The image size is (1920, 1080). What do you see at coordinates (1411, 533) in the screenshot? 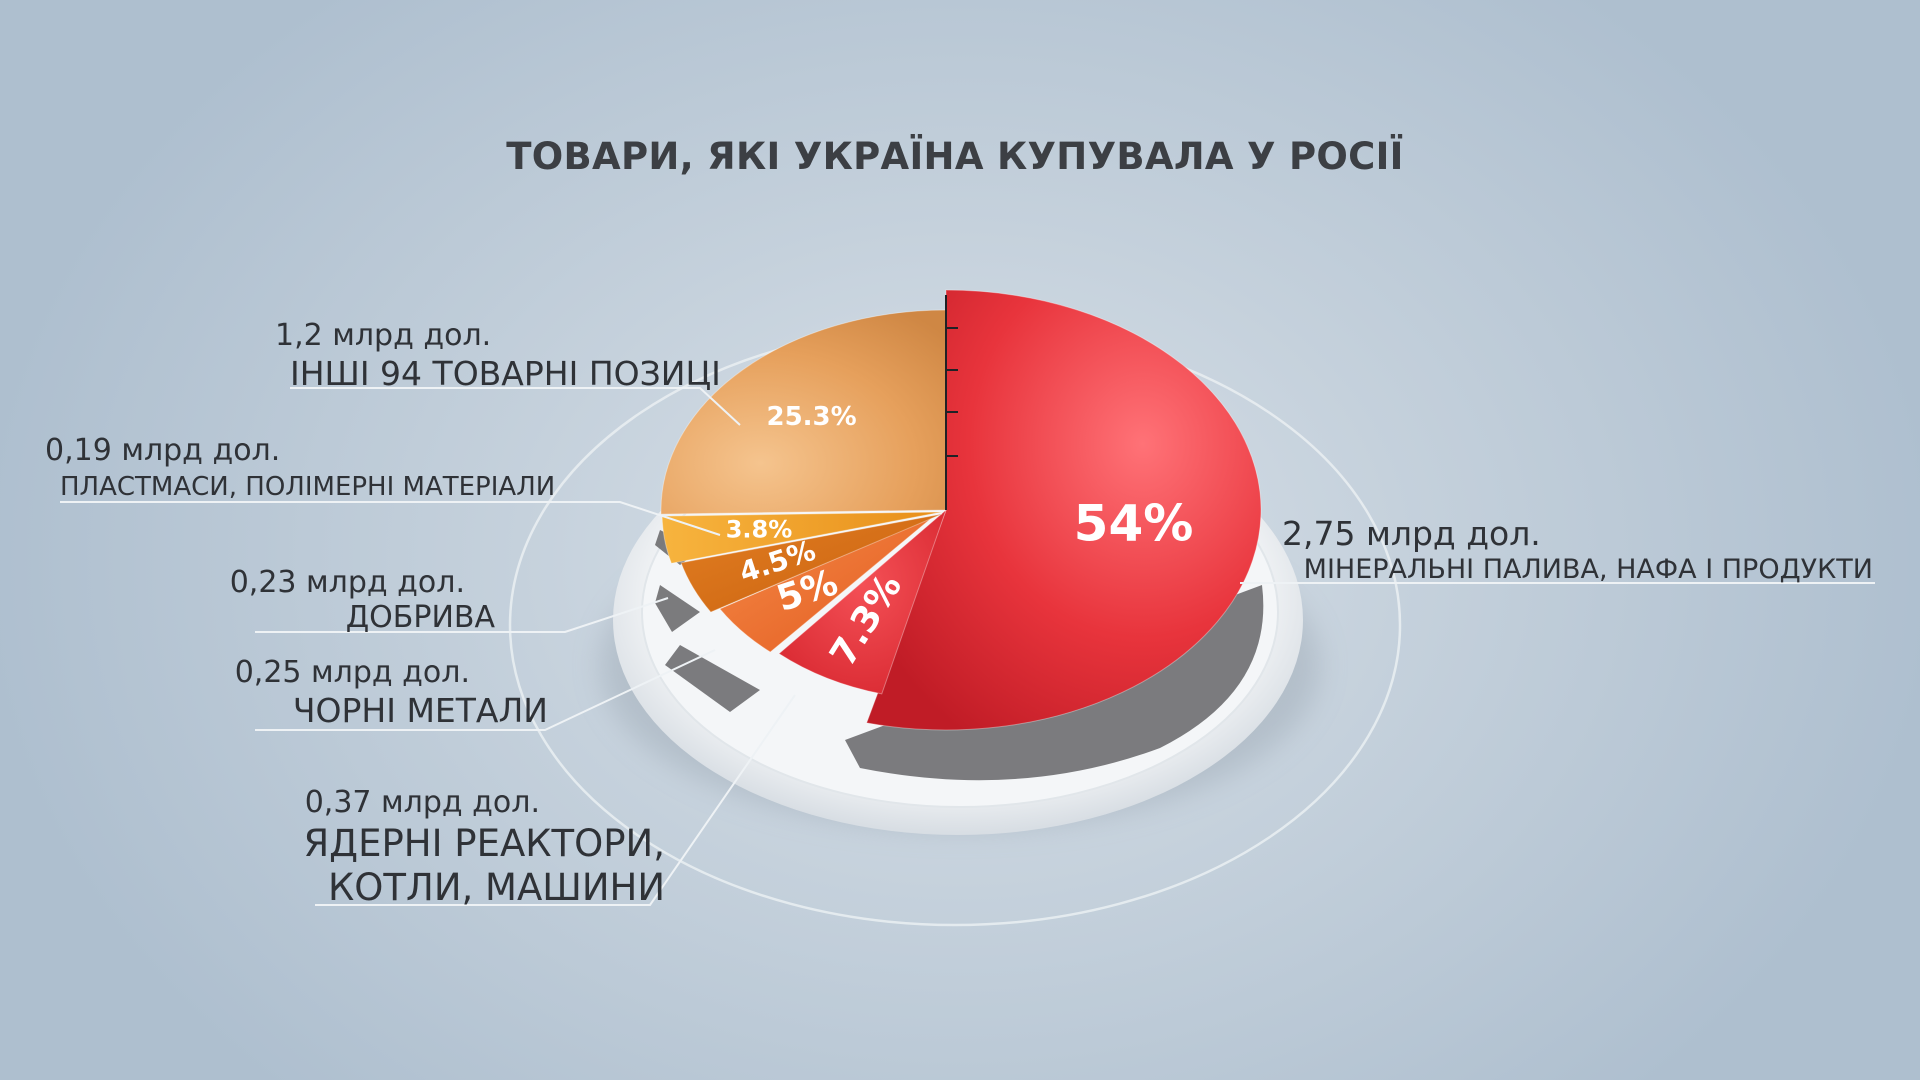
I see `label-fuels-amount: 2,75 млрд дол.` at bounding box center [1411, 533].